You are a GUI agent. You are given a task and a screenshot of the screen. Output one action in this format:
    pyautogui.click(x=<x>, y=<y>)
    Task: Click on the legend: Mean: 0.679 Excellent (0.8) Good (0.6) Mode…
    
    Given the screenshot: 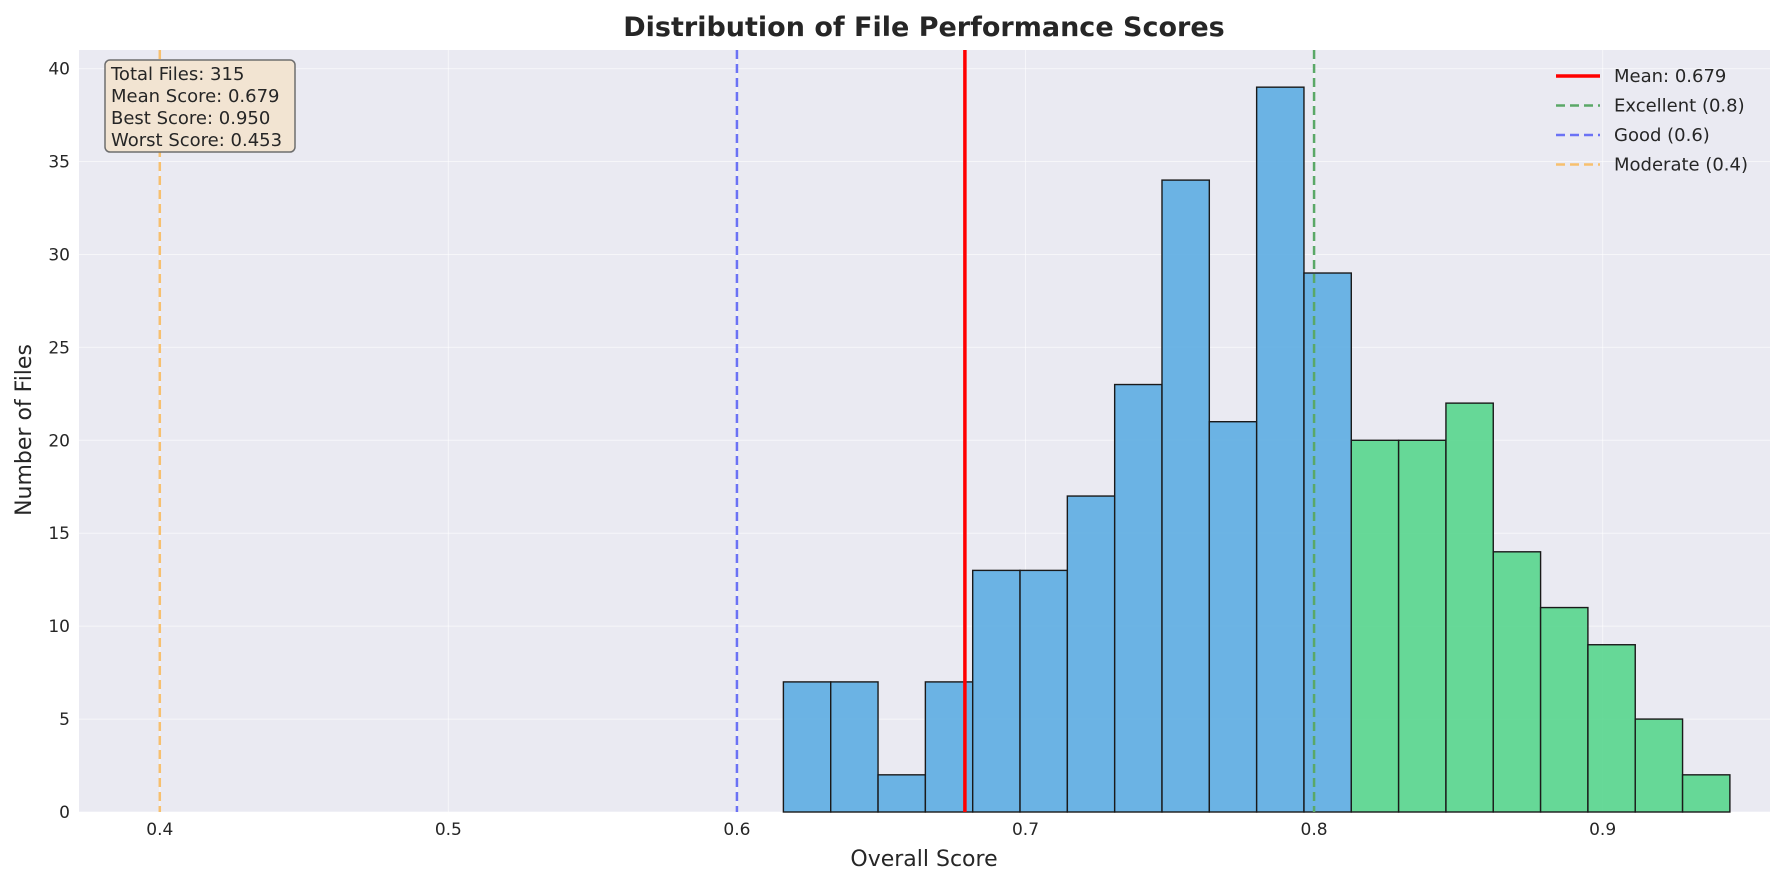 What is the action you would take?
    pyautogui.click(x=1652, y=121)
    